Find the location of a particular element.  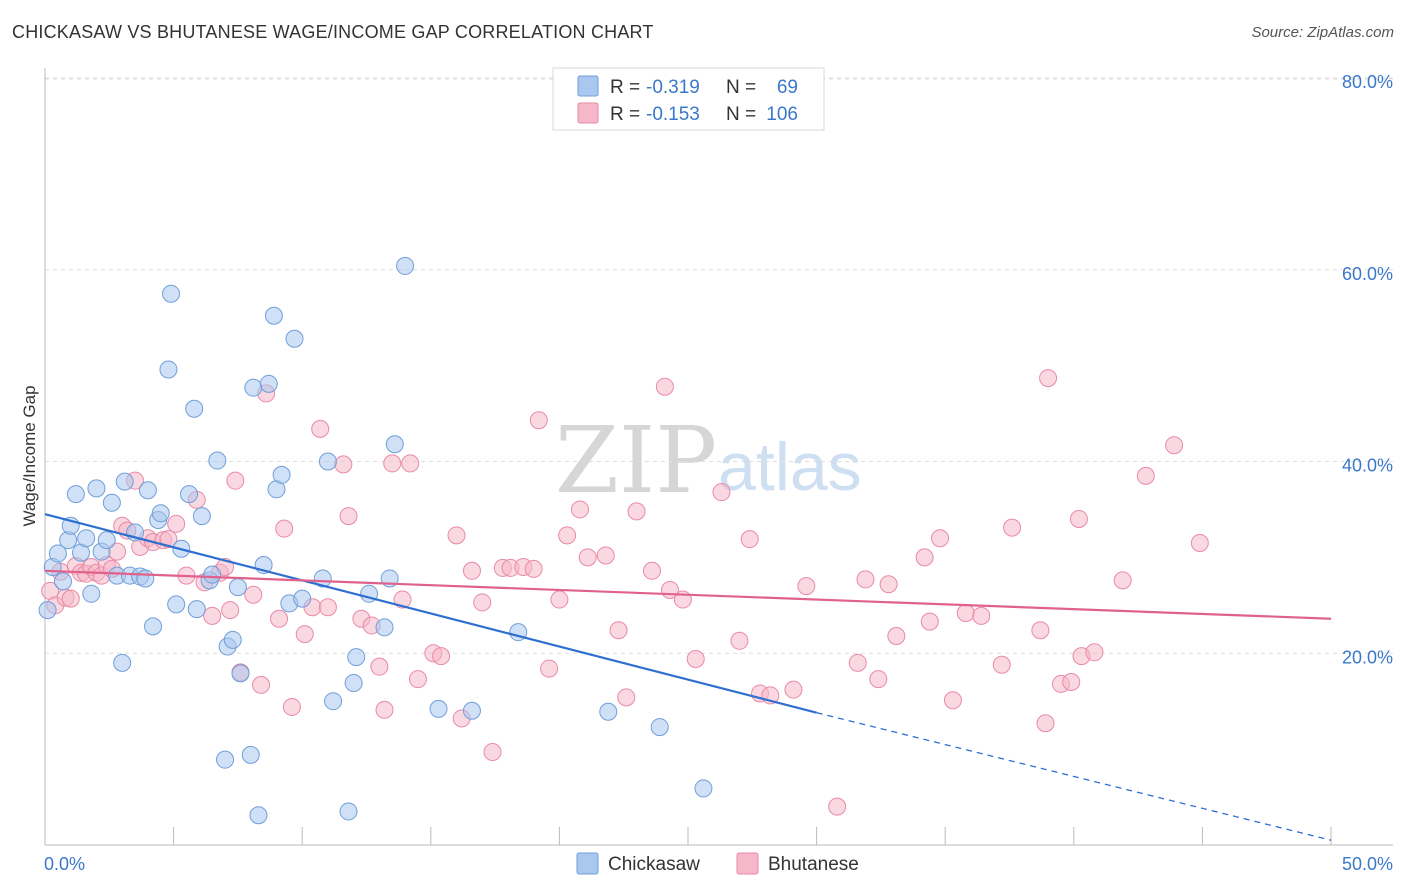

source-credit: Source: ZipAtlas.com is located at coordinates (1322, 32).